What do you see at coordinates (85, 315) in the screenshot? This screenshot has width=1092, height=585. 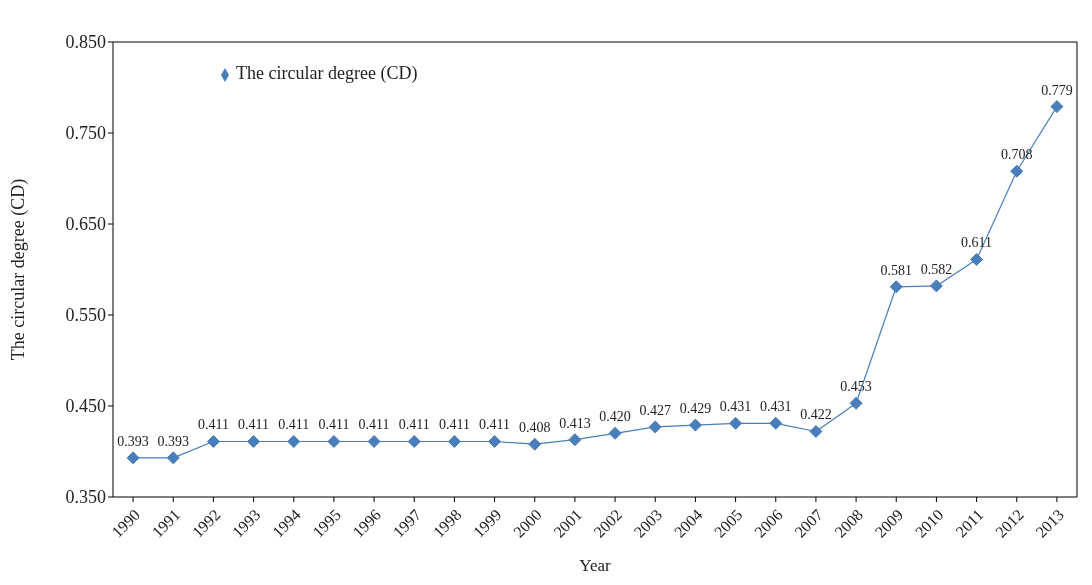 I see `y-tick-label: 0.550` at bounding box center [85, 315].